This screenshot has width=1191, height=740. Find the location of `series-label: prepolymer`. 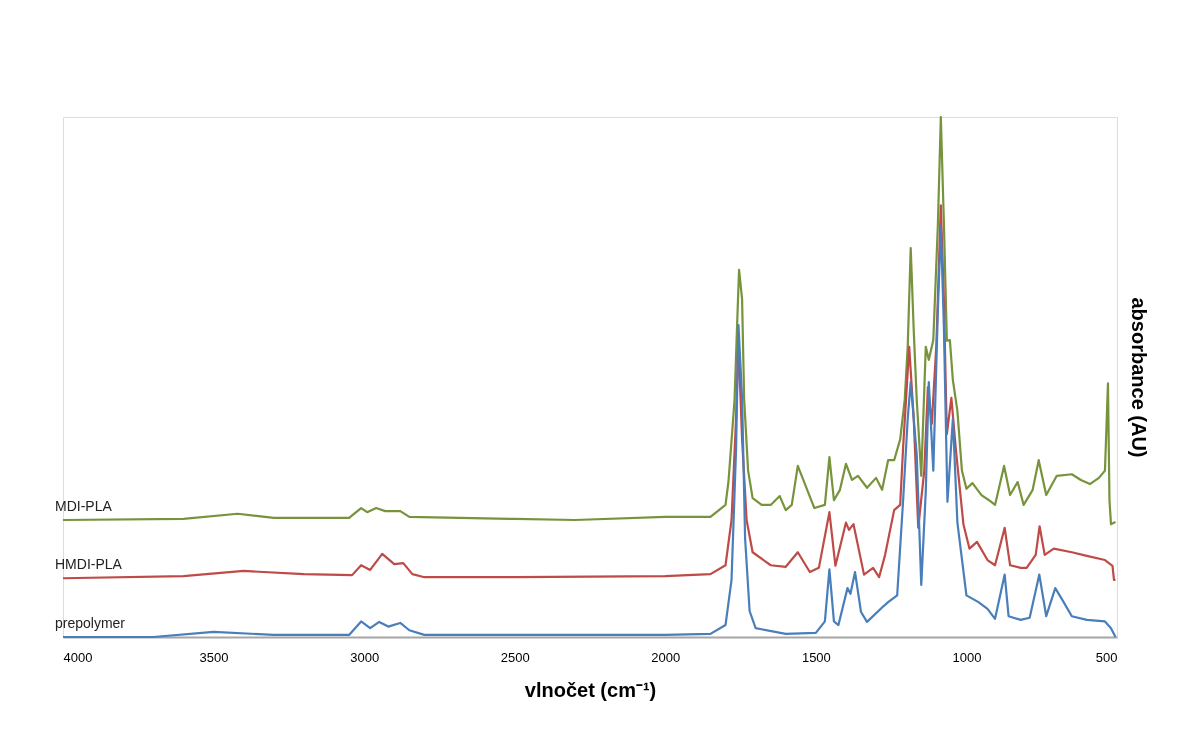

series-label: prepolymer is located at coordinates (90, 623).